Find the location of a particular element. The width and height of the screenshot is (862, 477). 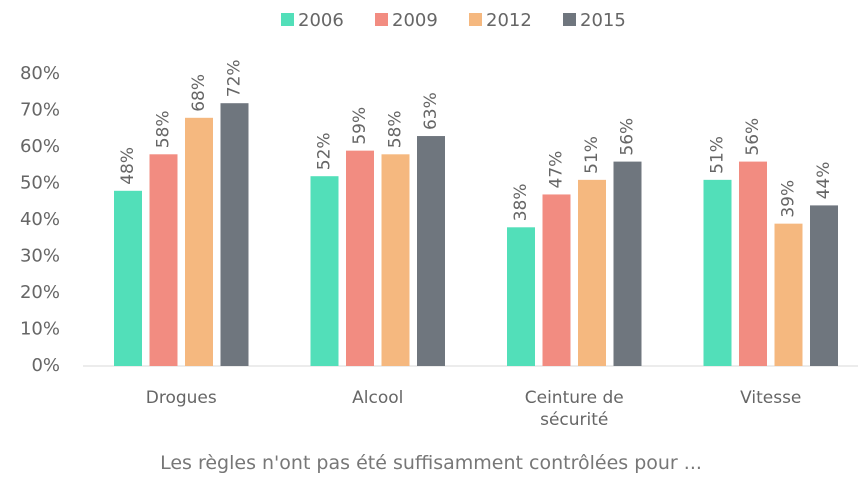

y-tick-label: 50% is located at coordinates (40, 183).